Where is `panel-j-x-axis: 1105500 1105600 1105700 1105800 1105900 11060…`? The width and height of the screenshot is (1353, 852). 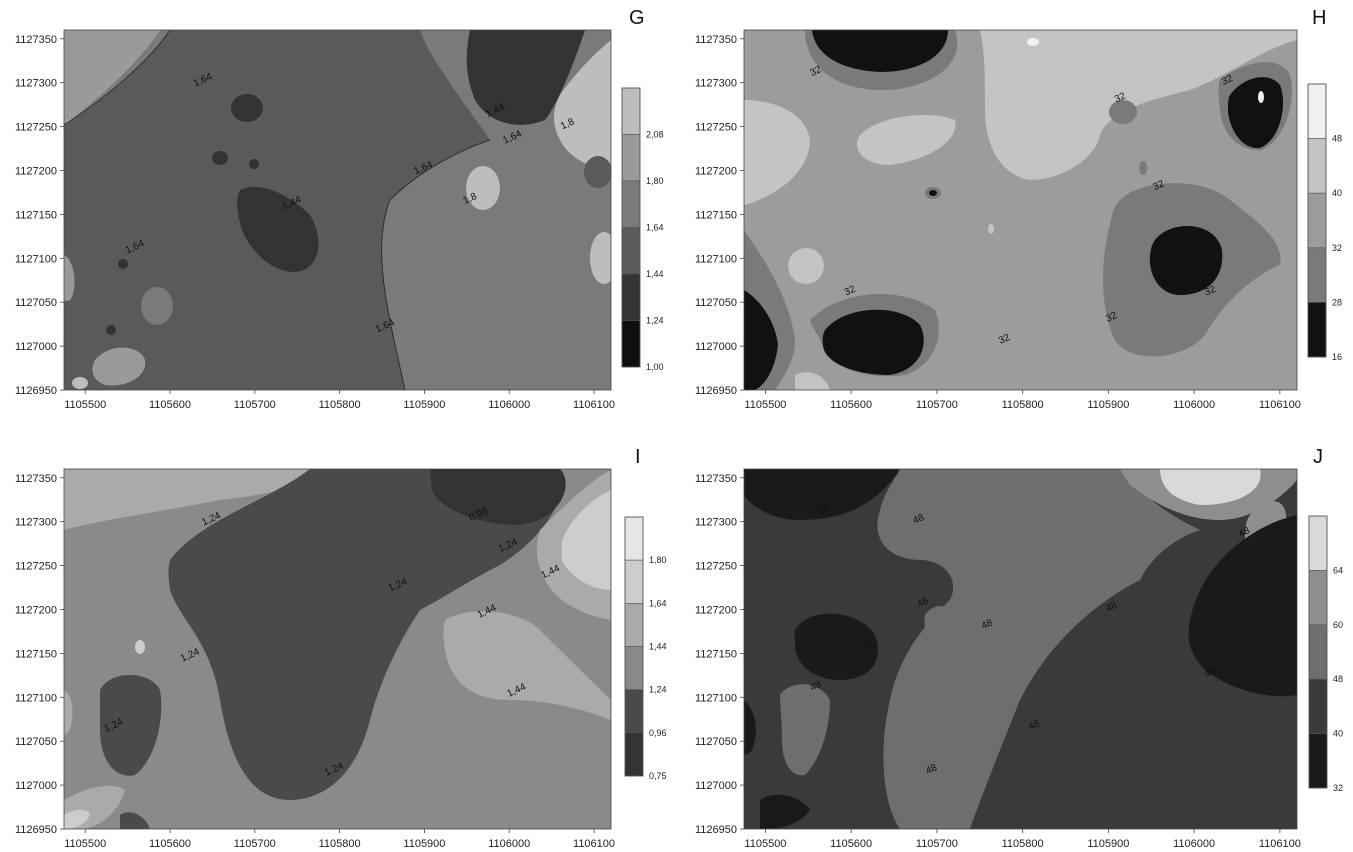
panel-j-x-axis: 1105500 1105600 1105700 1105800 1105900 11060… is located at coordinates (1022, 839).